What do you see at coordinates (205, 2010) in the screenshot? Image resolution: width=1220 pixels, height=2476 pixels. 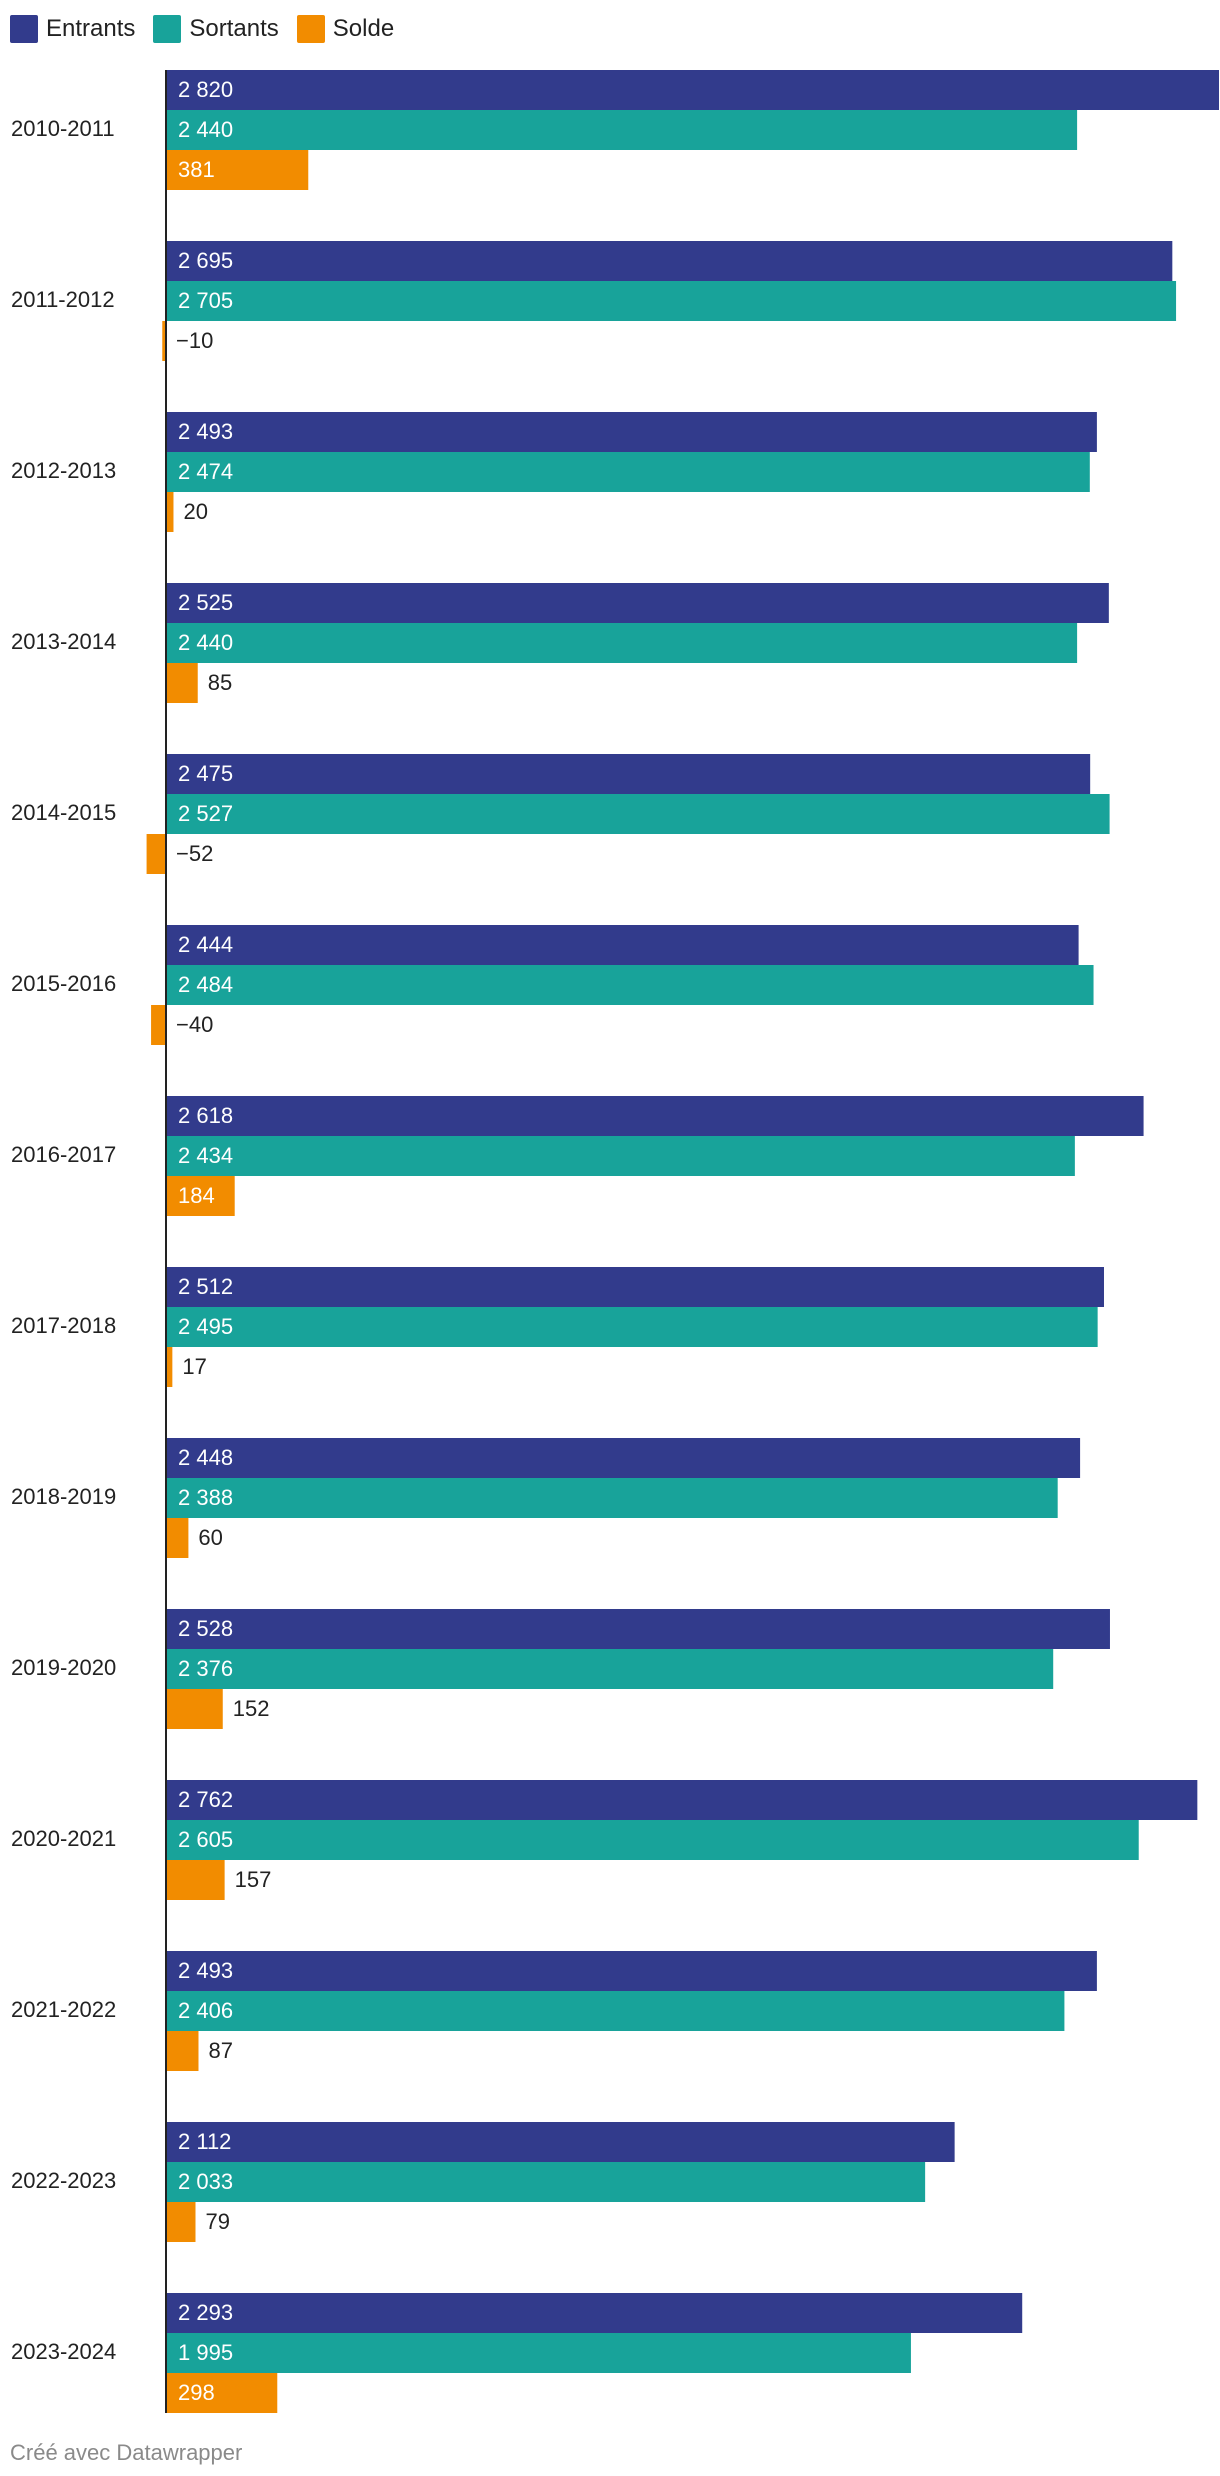 I see `value-label: 2 406` at bounding box center [205, 2010].